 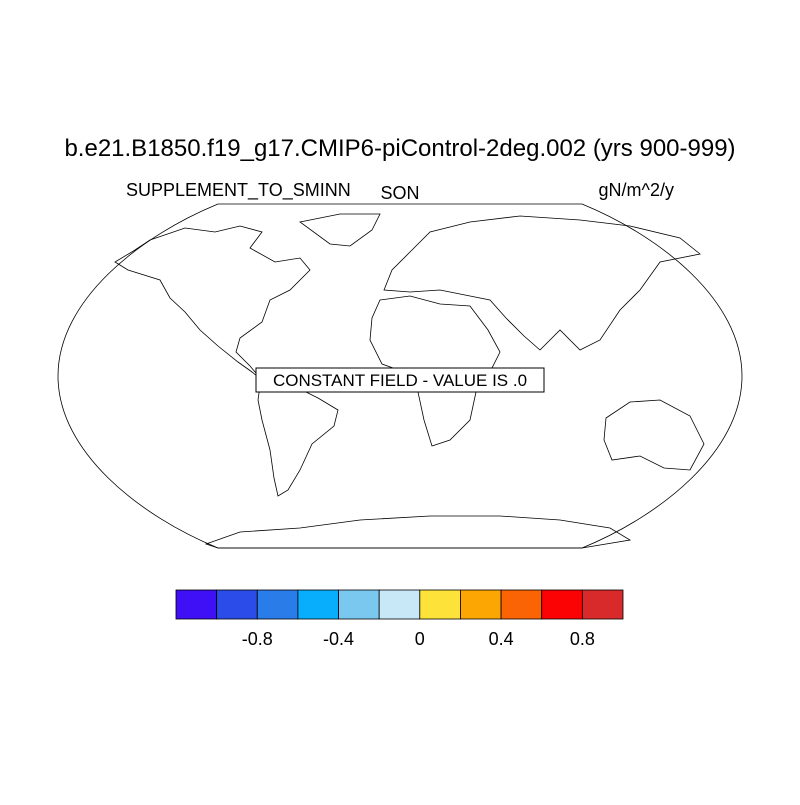 I want to click on australia, so click(x=654, y=435).